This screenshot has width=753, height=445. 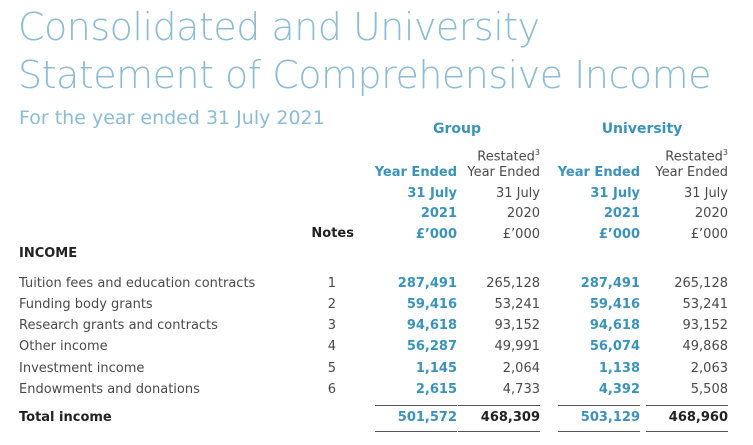 I want to click on row-note: 4, so click(x=331, y=346).